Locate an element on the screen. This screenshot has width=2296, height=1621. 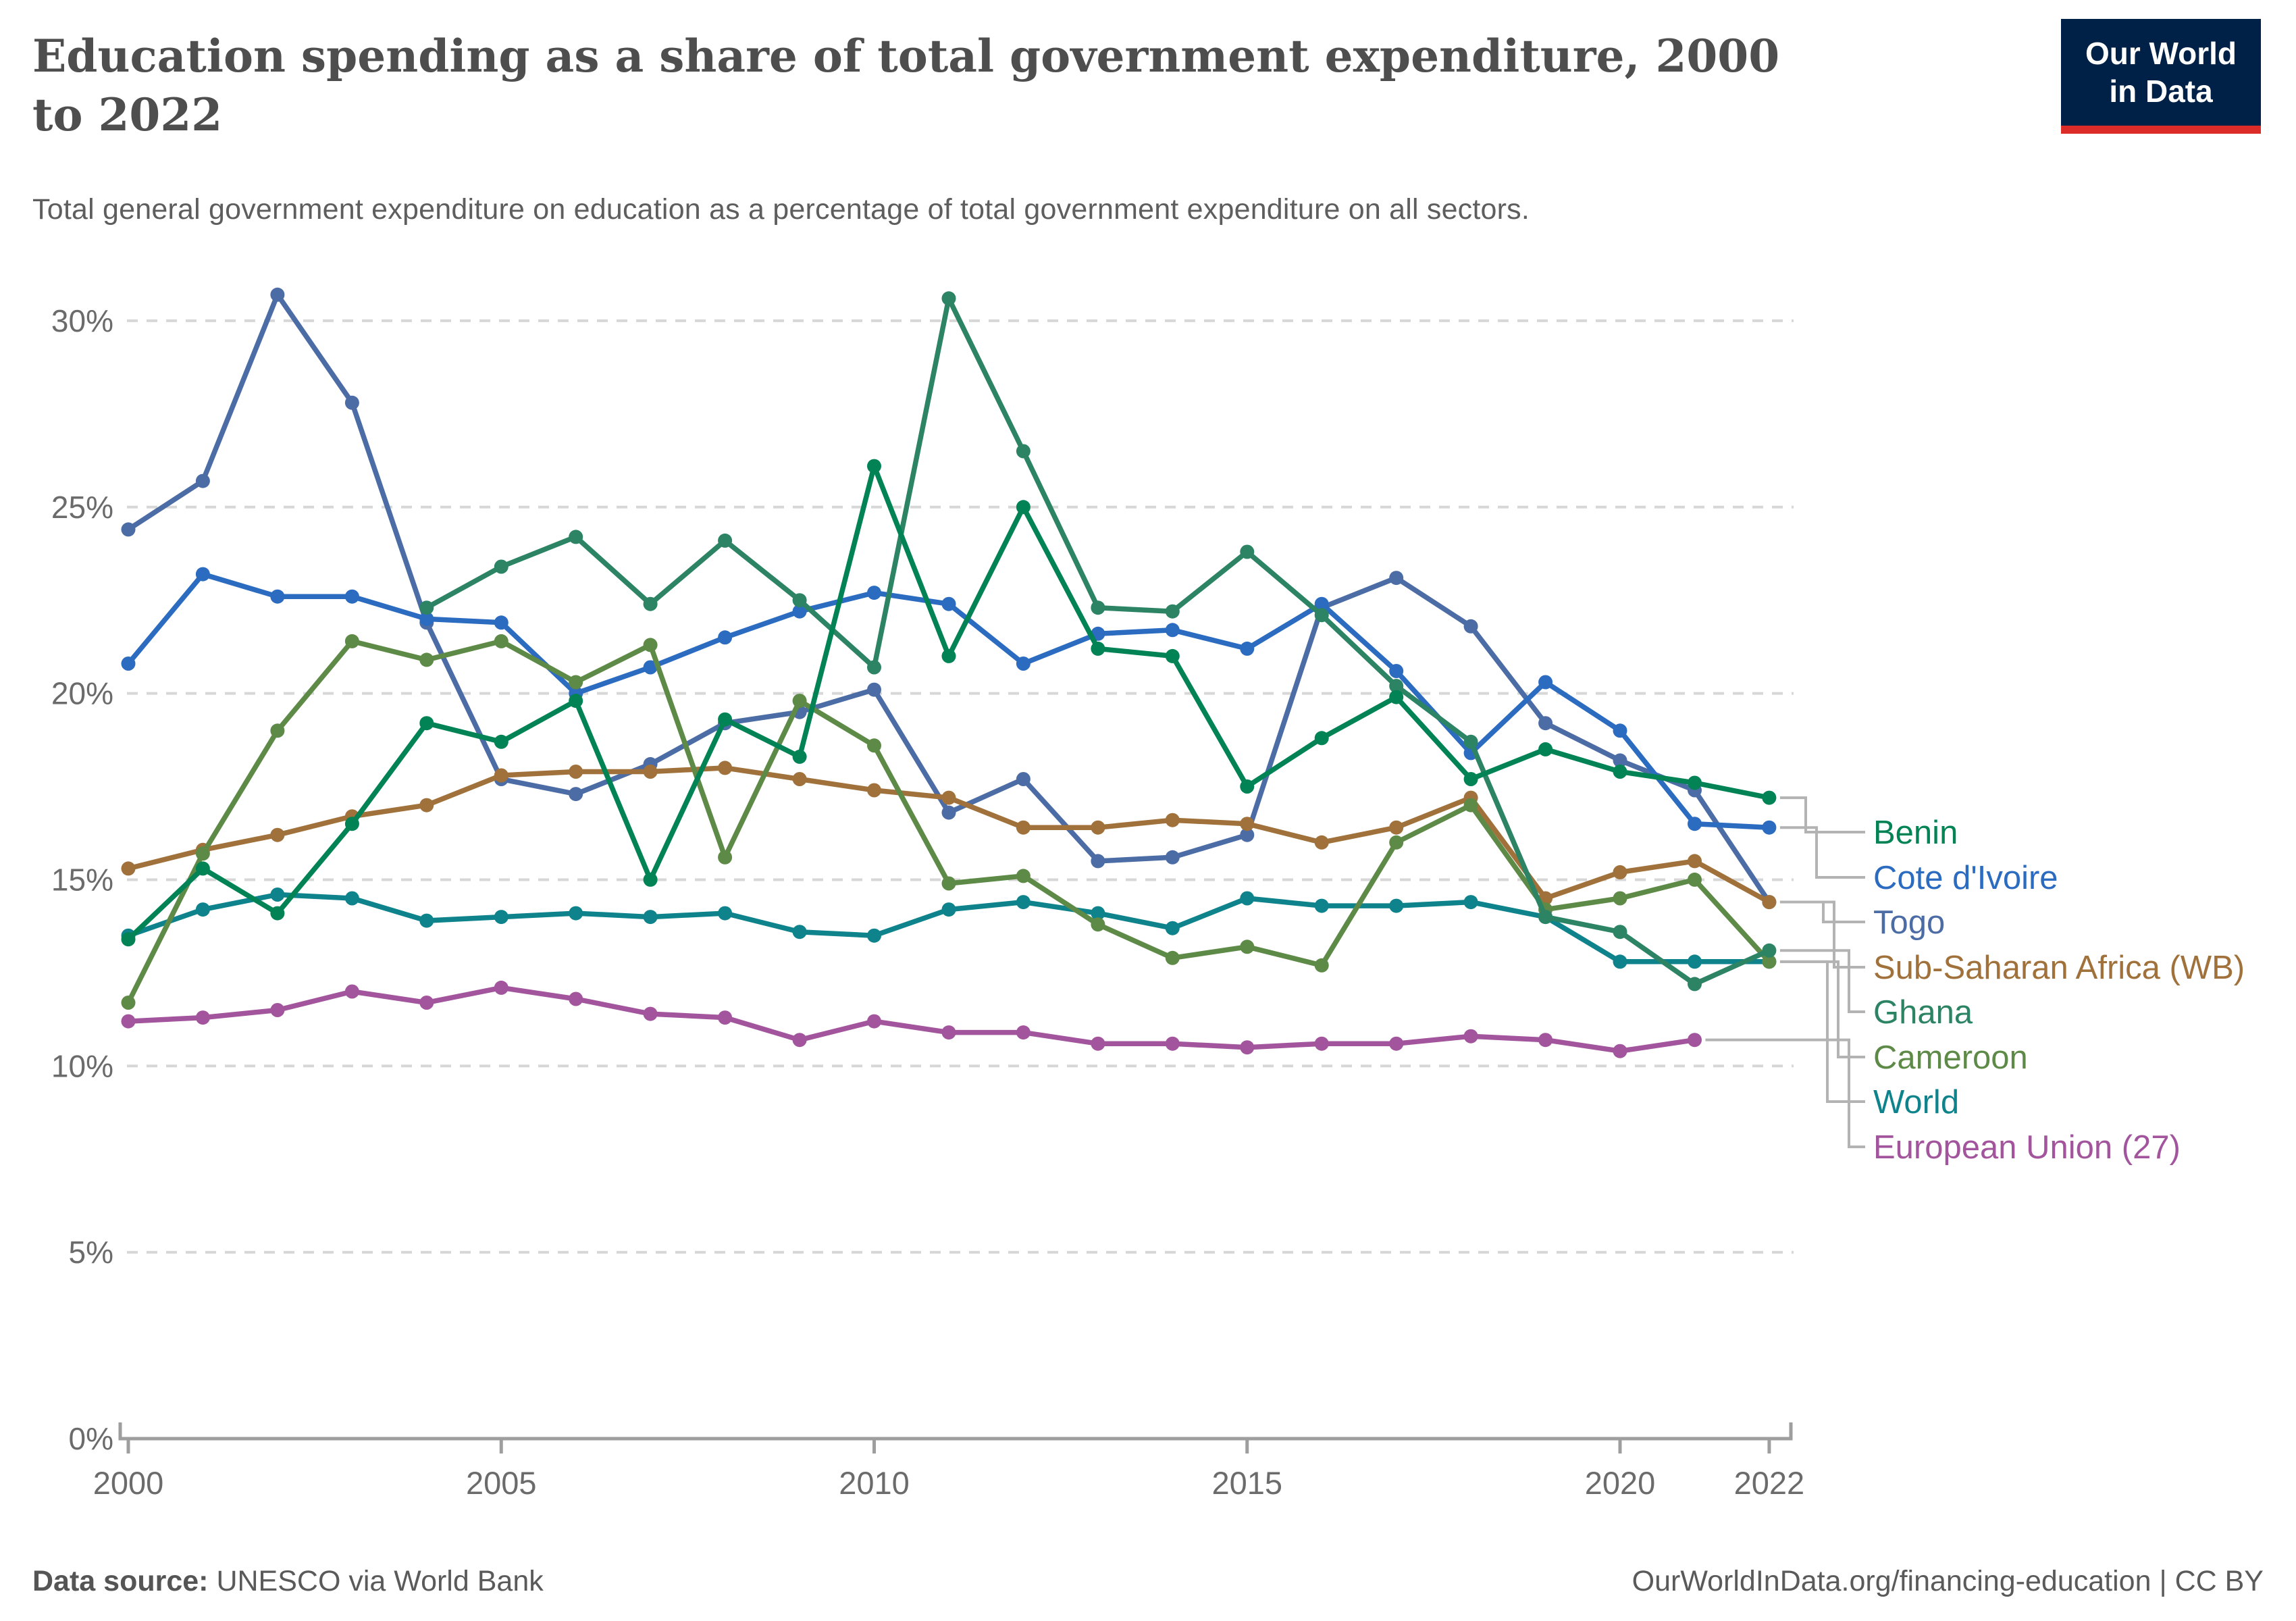
series-world is located at coordinates (949, 928).